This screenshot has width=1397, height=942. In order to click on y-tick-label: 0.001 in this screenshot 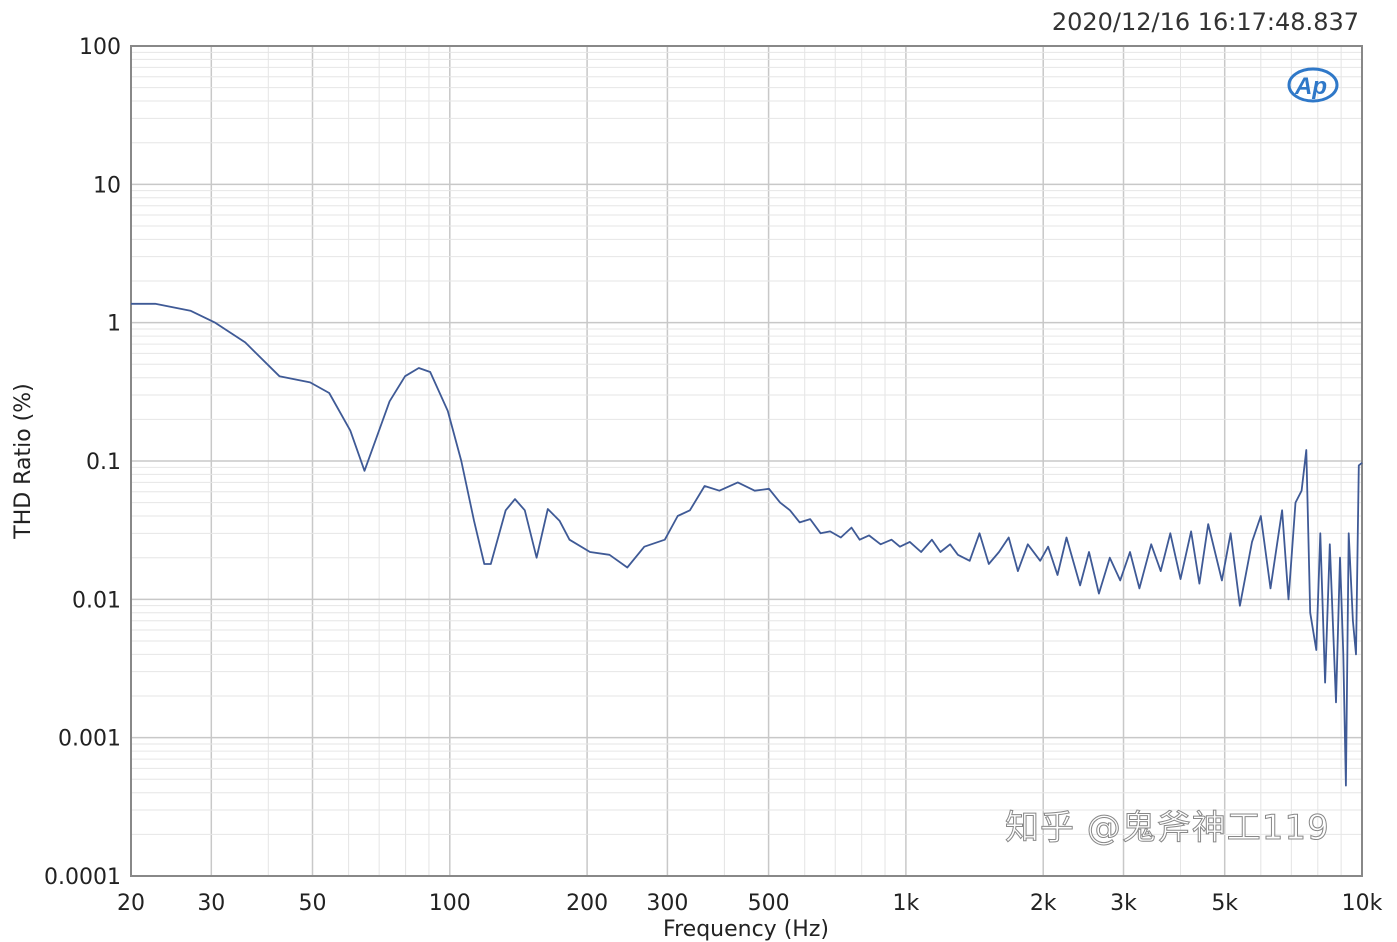, I will do `click(89, 739)`.